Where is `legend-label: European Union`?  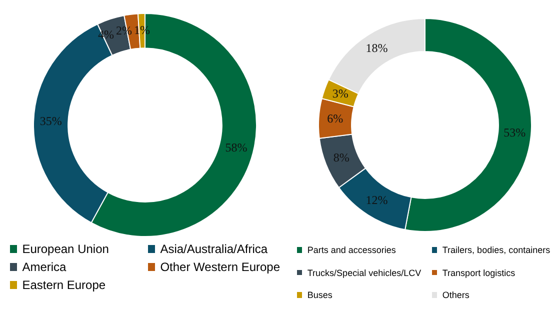 legend-label: European Union is located at coordinates (65, 249).